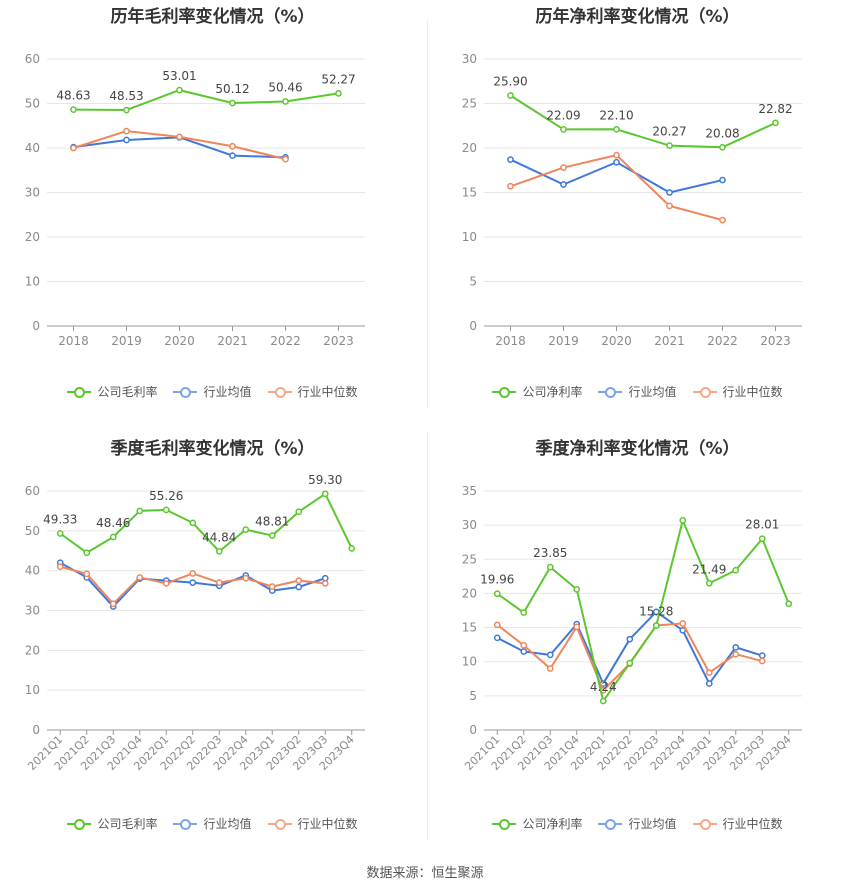 This screenshot has width=850, height=891. I want to click on y-tick-label: 30, so click(469, 59).